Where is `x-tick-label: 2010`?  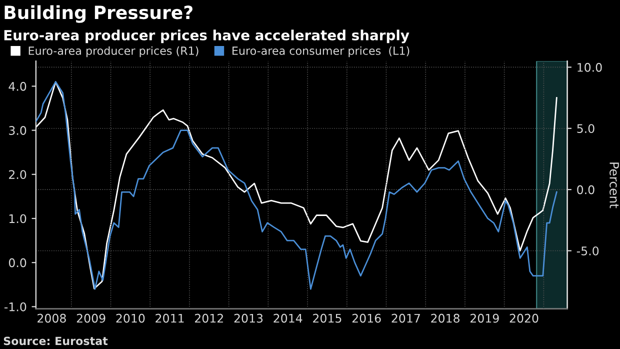
x-tick-label: 2010 is located at coordinates (130, 318).